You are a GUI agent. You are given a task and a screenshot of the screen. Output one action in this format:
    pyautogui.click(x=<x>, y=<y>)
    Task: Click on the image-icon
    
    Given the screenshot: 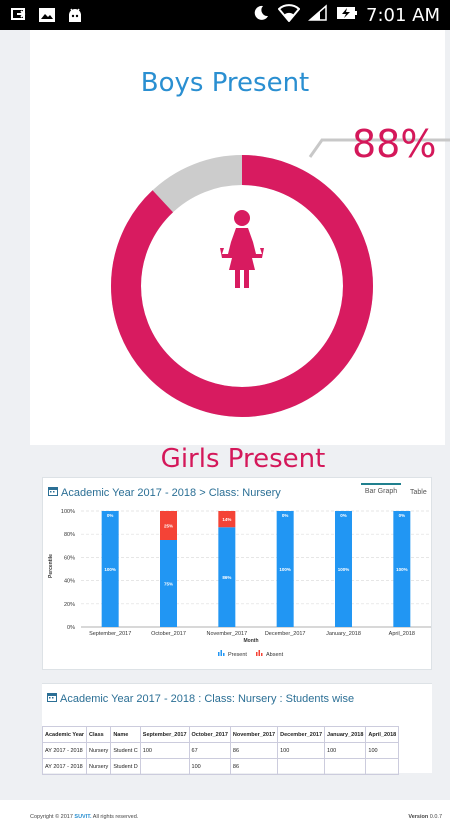 What is the action you would take?
    pyautogui.click(x=47, y=17)
    